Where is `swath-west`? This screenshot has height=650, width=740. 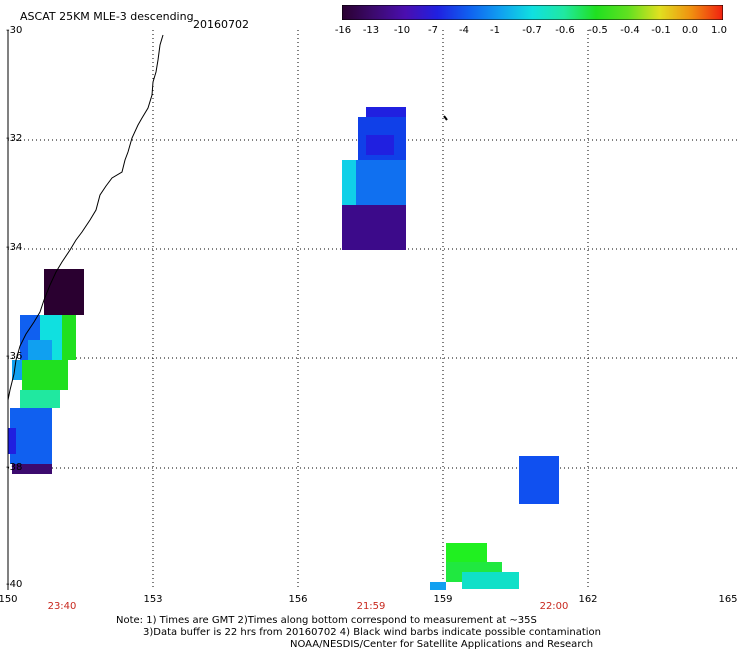
swath-west is located at coordinates (46, 371).